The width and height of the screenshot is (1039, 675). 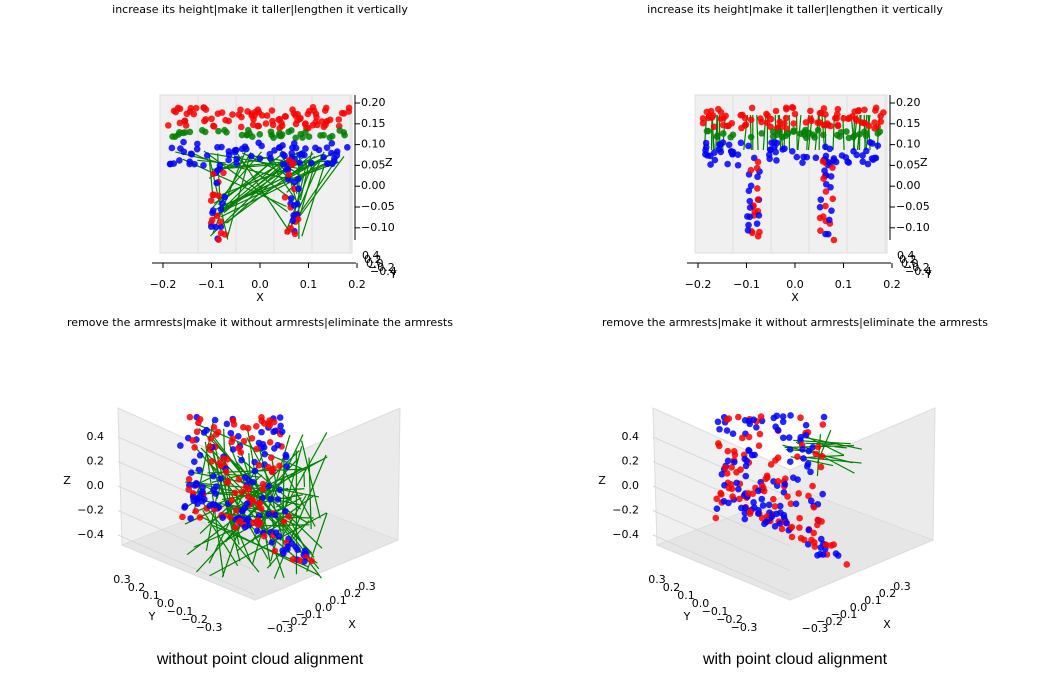 I want to click on y-tick-label: −0.3, so click(x=744, y=627).